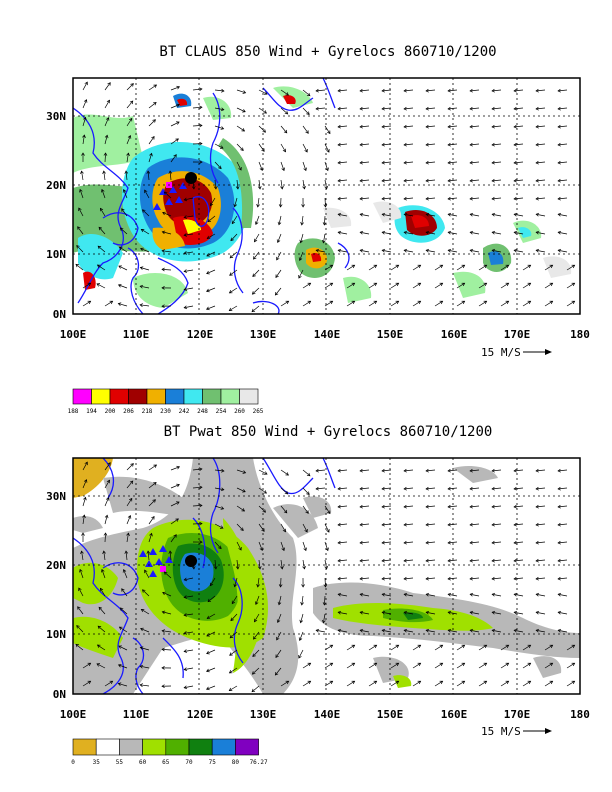 The image size is (612, 792). What do you see at coordinates (73, 334) in the screenshot?
I see `claus-lon-label: 100E` at bounding box center [73, 334].